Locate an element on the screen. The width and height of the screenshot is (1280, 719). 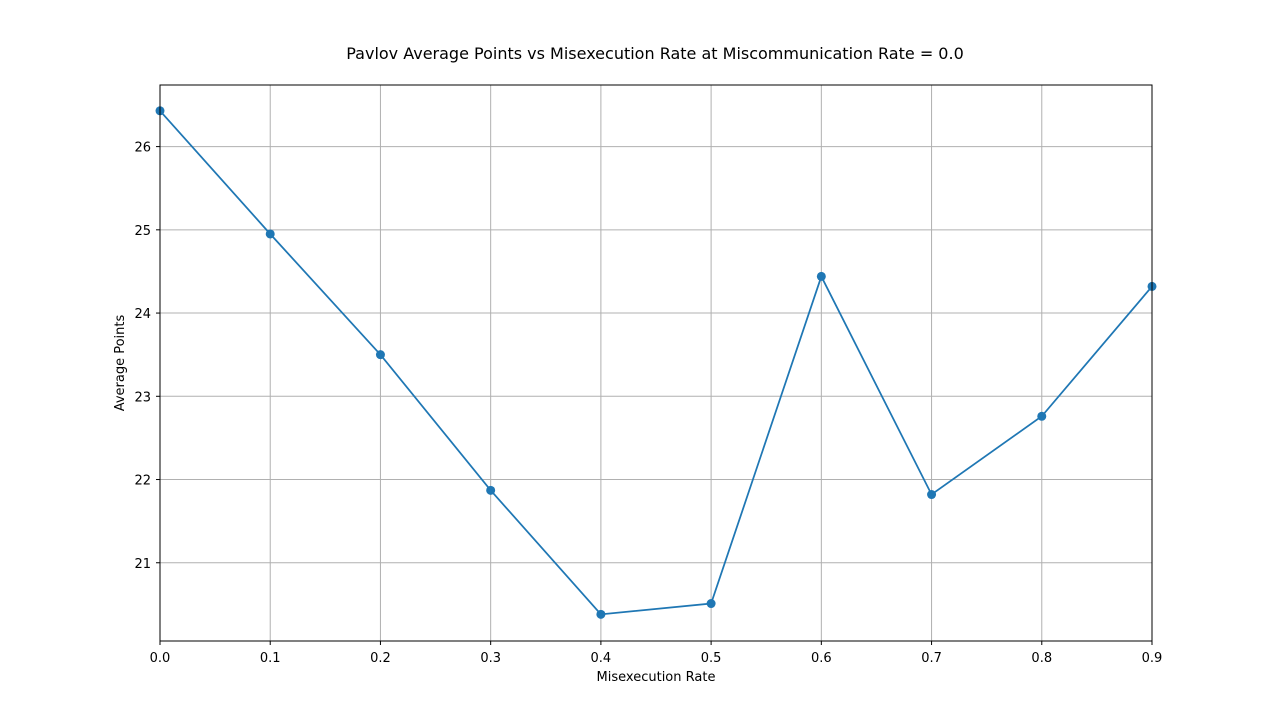
x-tick-label: 0.3 is located at coordinates (490, 658).